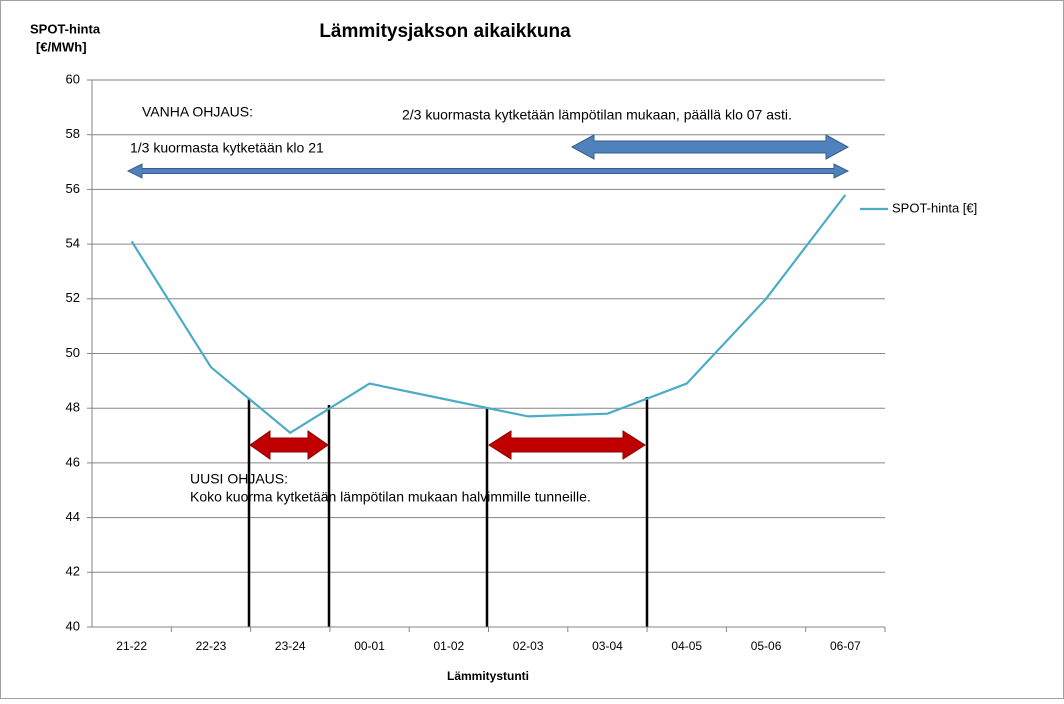 Image resolution: width=1064 pixels, height=704 pixels. I want to click on y-tick-label: 46, so click(73, 461).